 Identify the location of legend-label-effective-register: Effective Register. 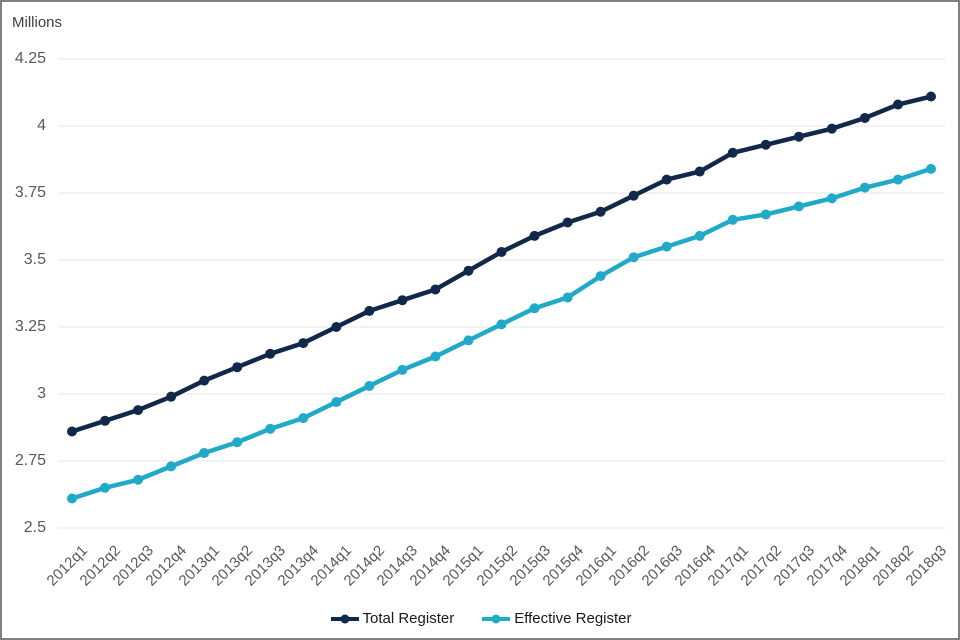
(573, 618).